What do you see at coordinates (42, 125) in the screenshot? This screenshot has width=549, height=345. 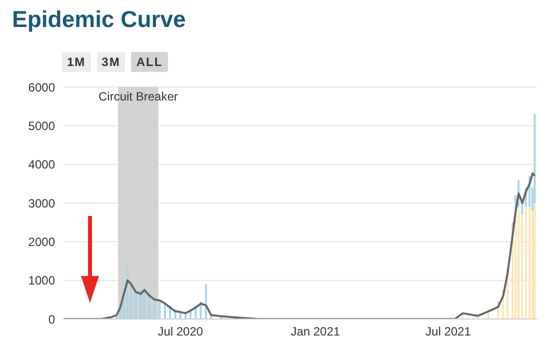 I see `y-tick-label: 5000` at bounding box center [42, 125].